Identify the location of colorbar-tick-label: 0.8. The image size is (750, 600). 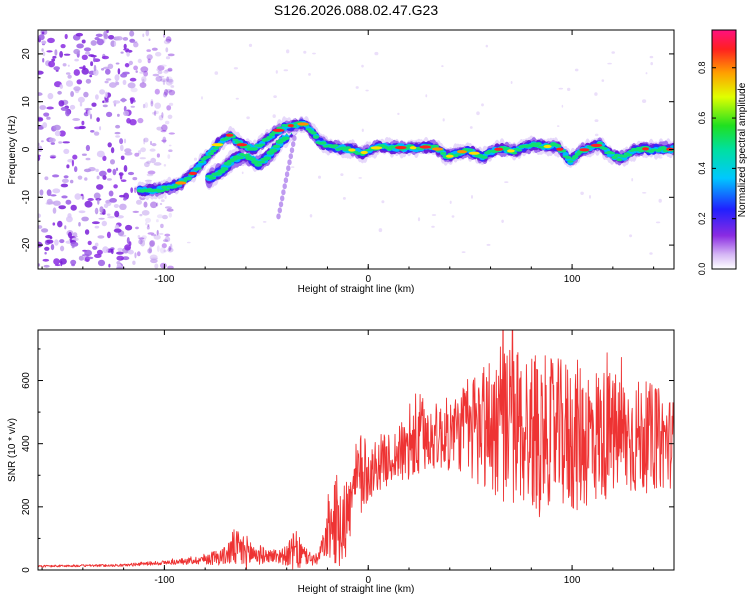
(702, 67).